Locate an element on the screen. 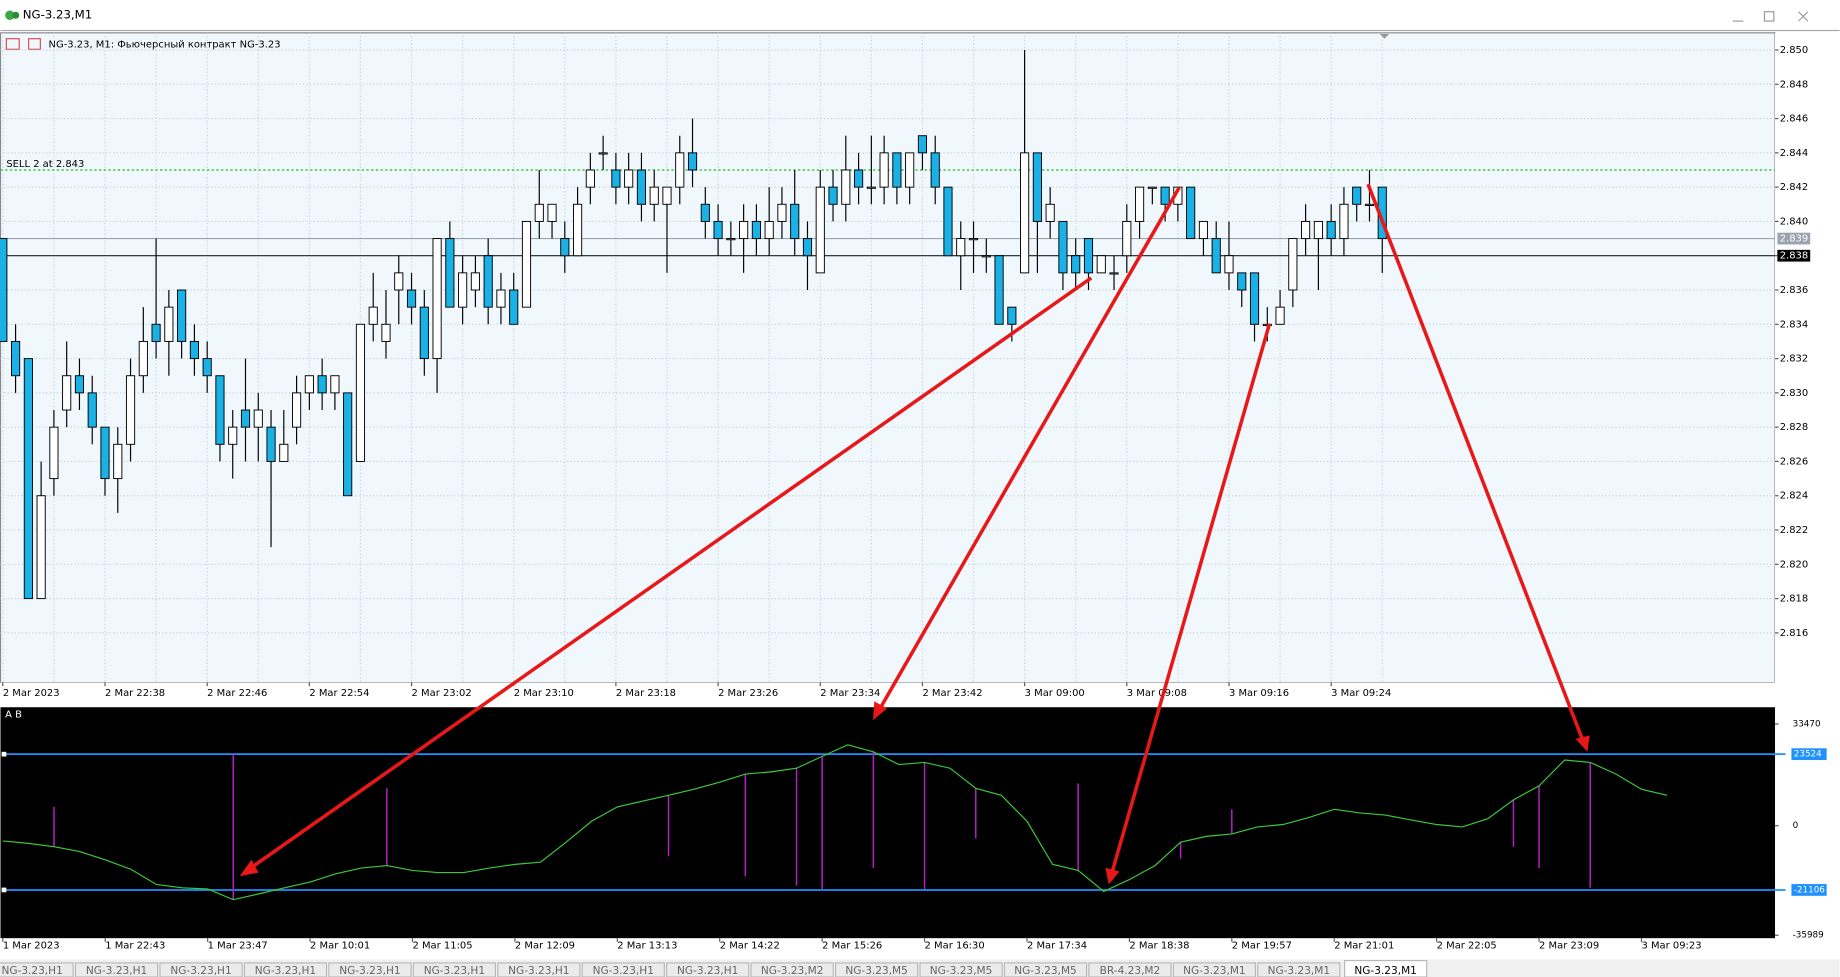 The width and height of the screenshot is (1840, 977). y-tick-label: 2.846 is located at coordinates (1794, 119).